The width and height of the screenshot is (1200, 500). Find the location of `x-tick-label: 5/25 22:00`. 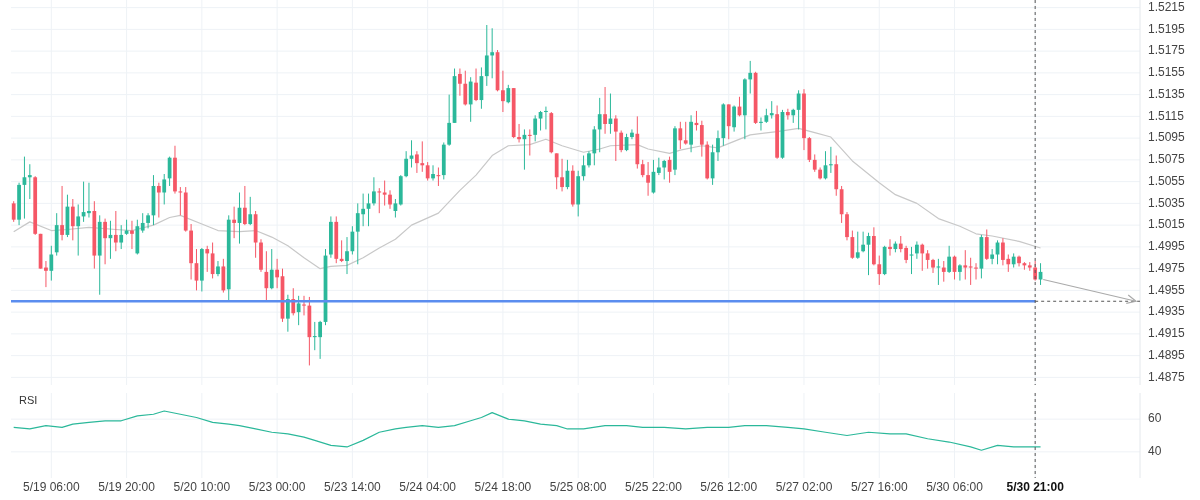

x-tick-label: 5/25 22:00 is located at coordinates (654, 487).